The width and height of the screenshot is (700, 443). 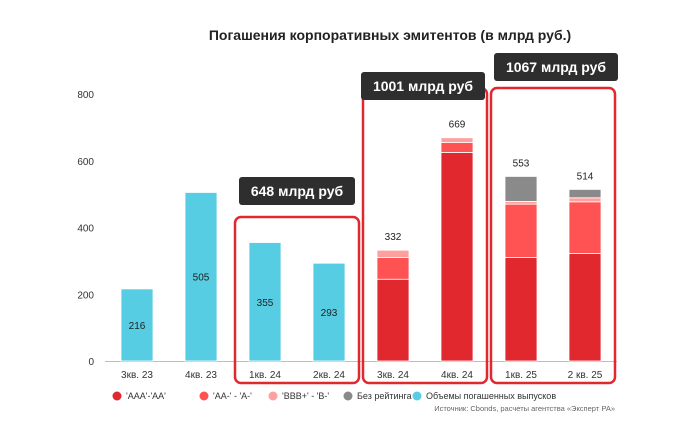 I want to click on data-label: 514, so click(x=585, y=176).